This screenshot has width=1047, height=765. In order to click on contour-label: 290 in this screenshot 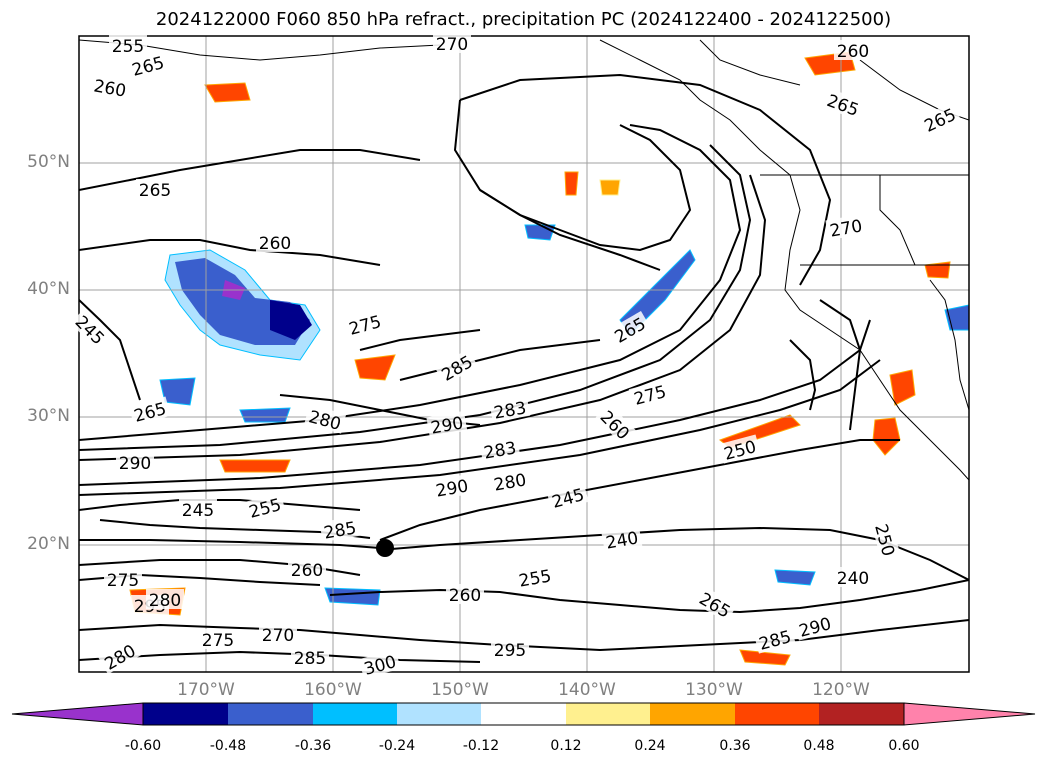, I will do `click(135, 464)`.